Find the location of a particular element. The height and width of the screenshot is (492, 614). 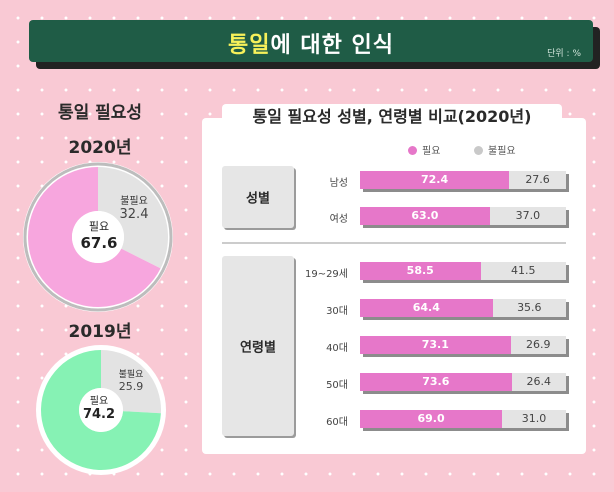

donut-2019-hole is located at coordinates (101, 410).